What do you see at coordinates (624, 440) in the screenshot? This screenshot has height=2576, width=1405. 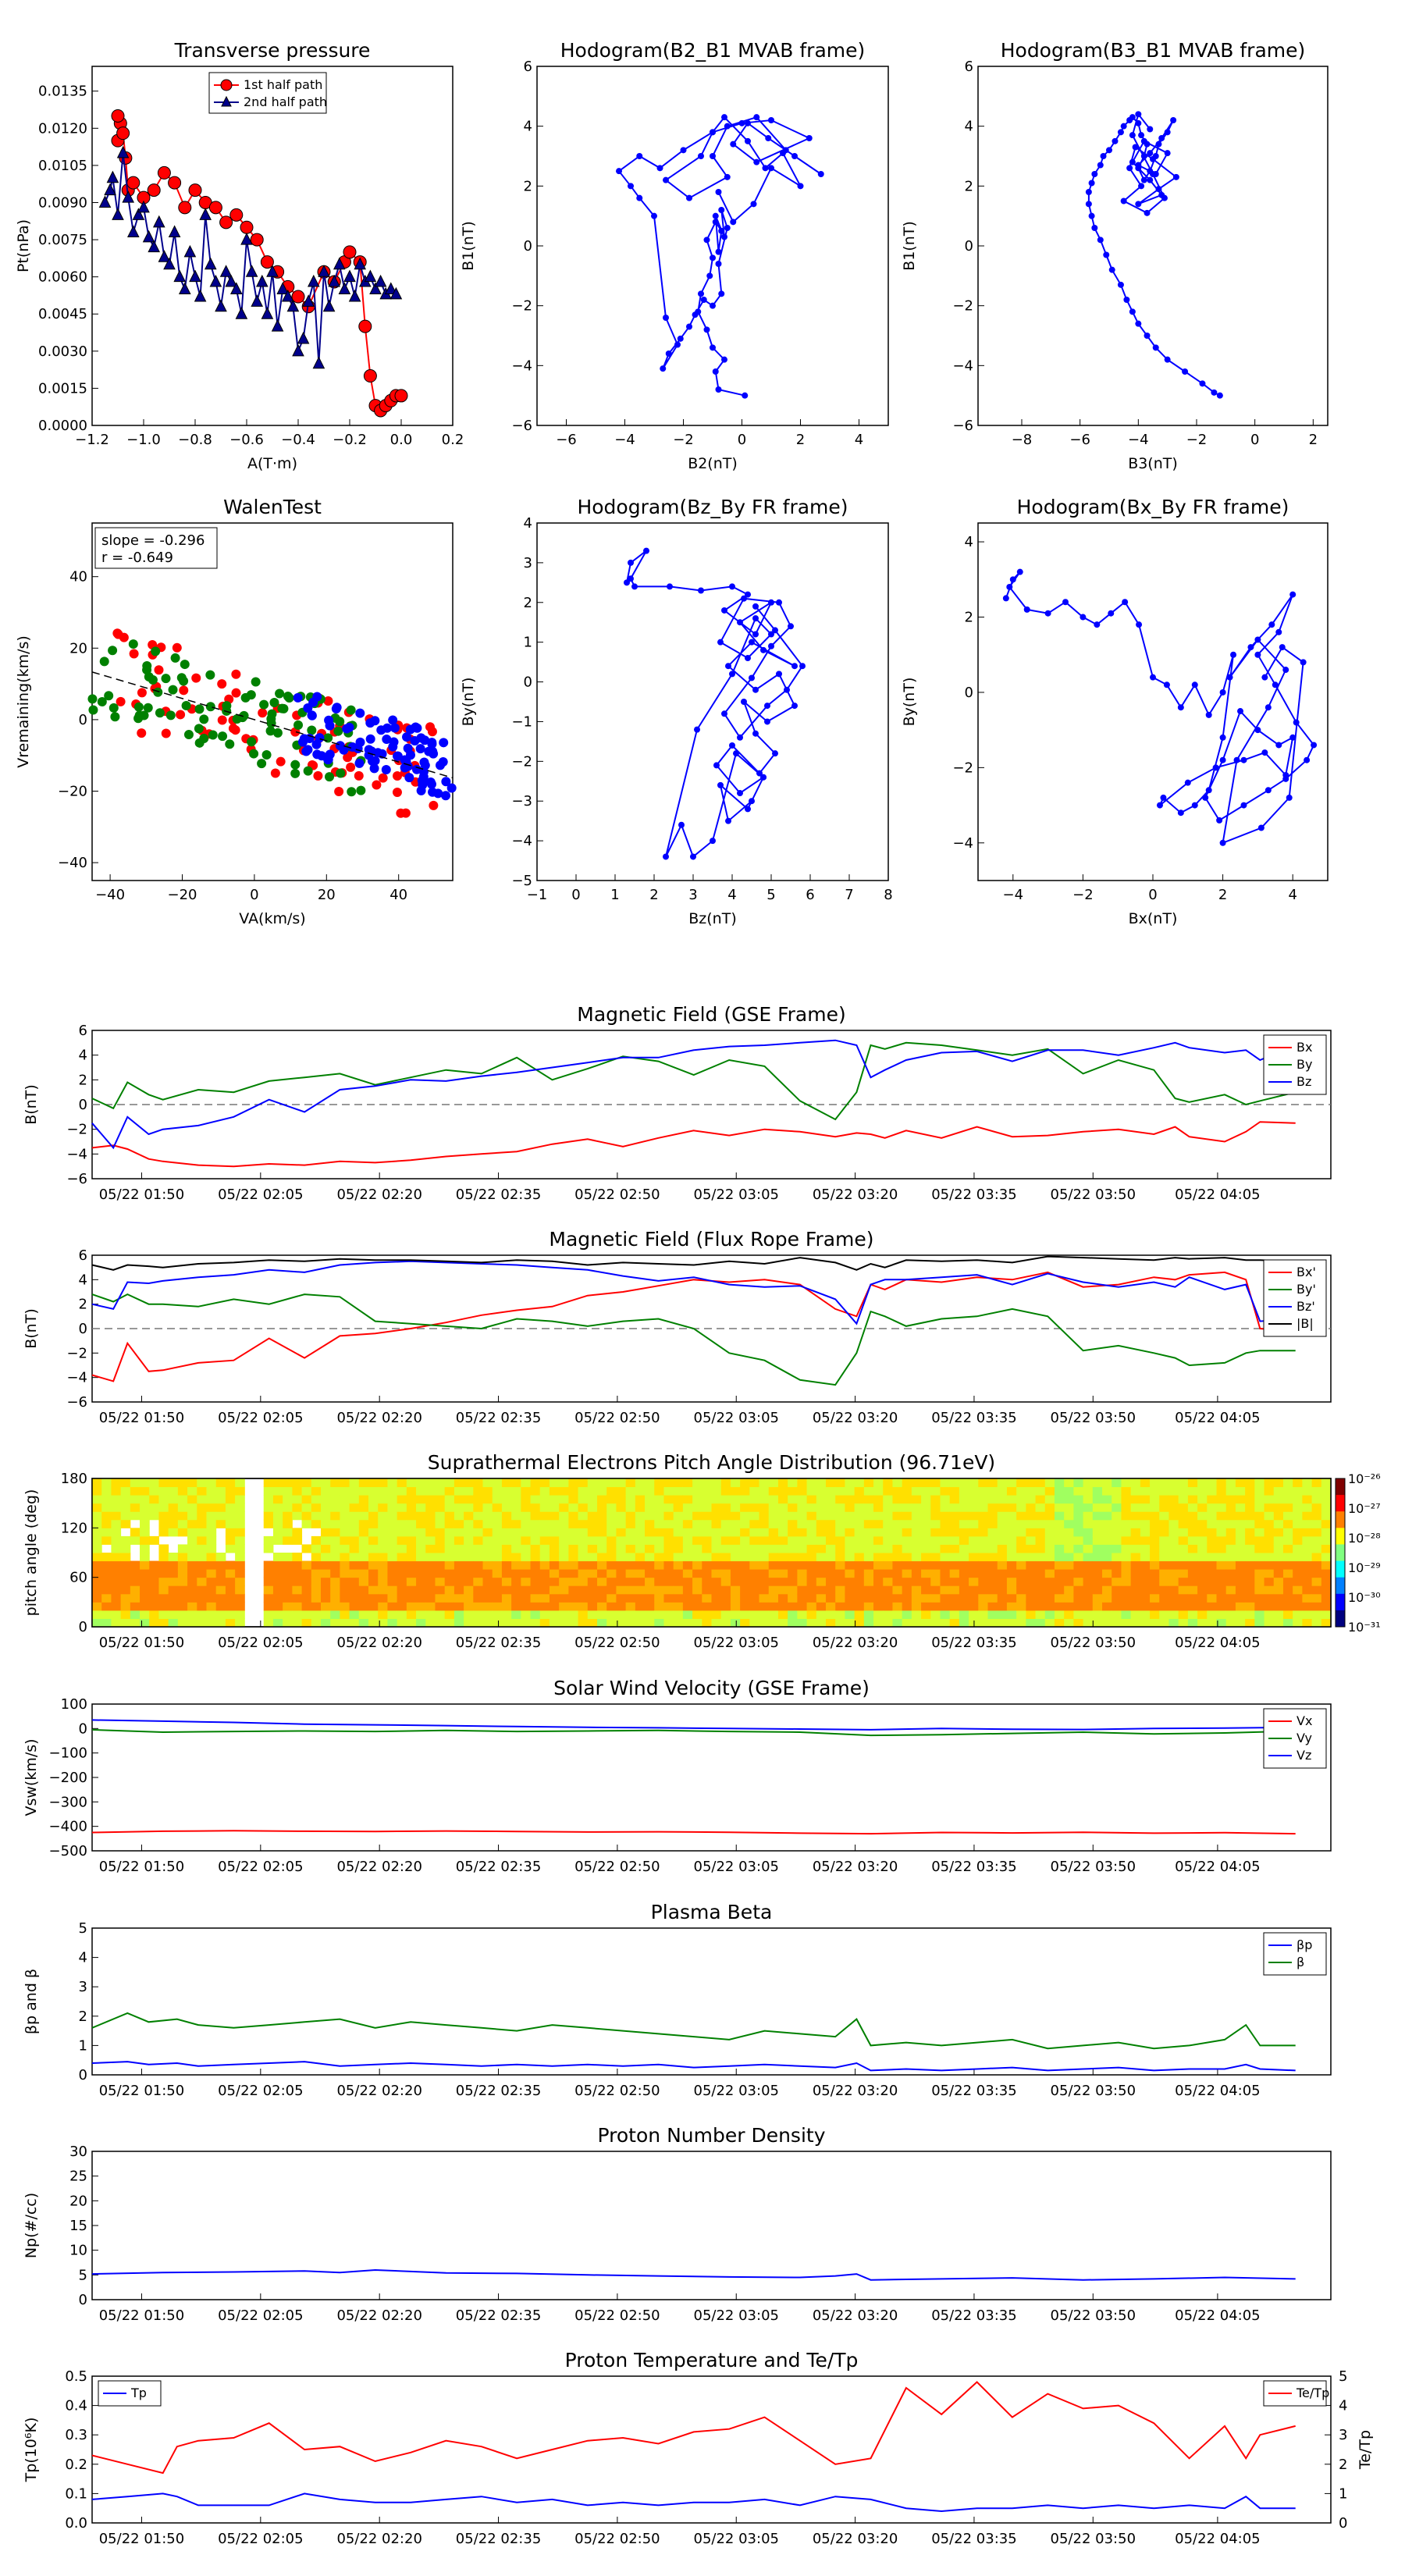 I see `hodogram-h1-xtick-label: −4` at bounding box center [624, 440].